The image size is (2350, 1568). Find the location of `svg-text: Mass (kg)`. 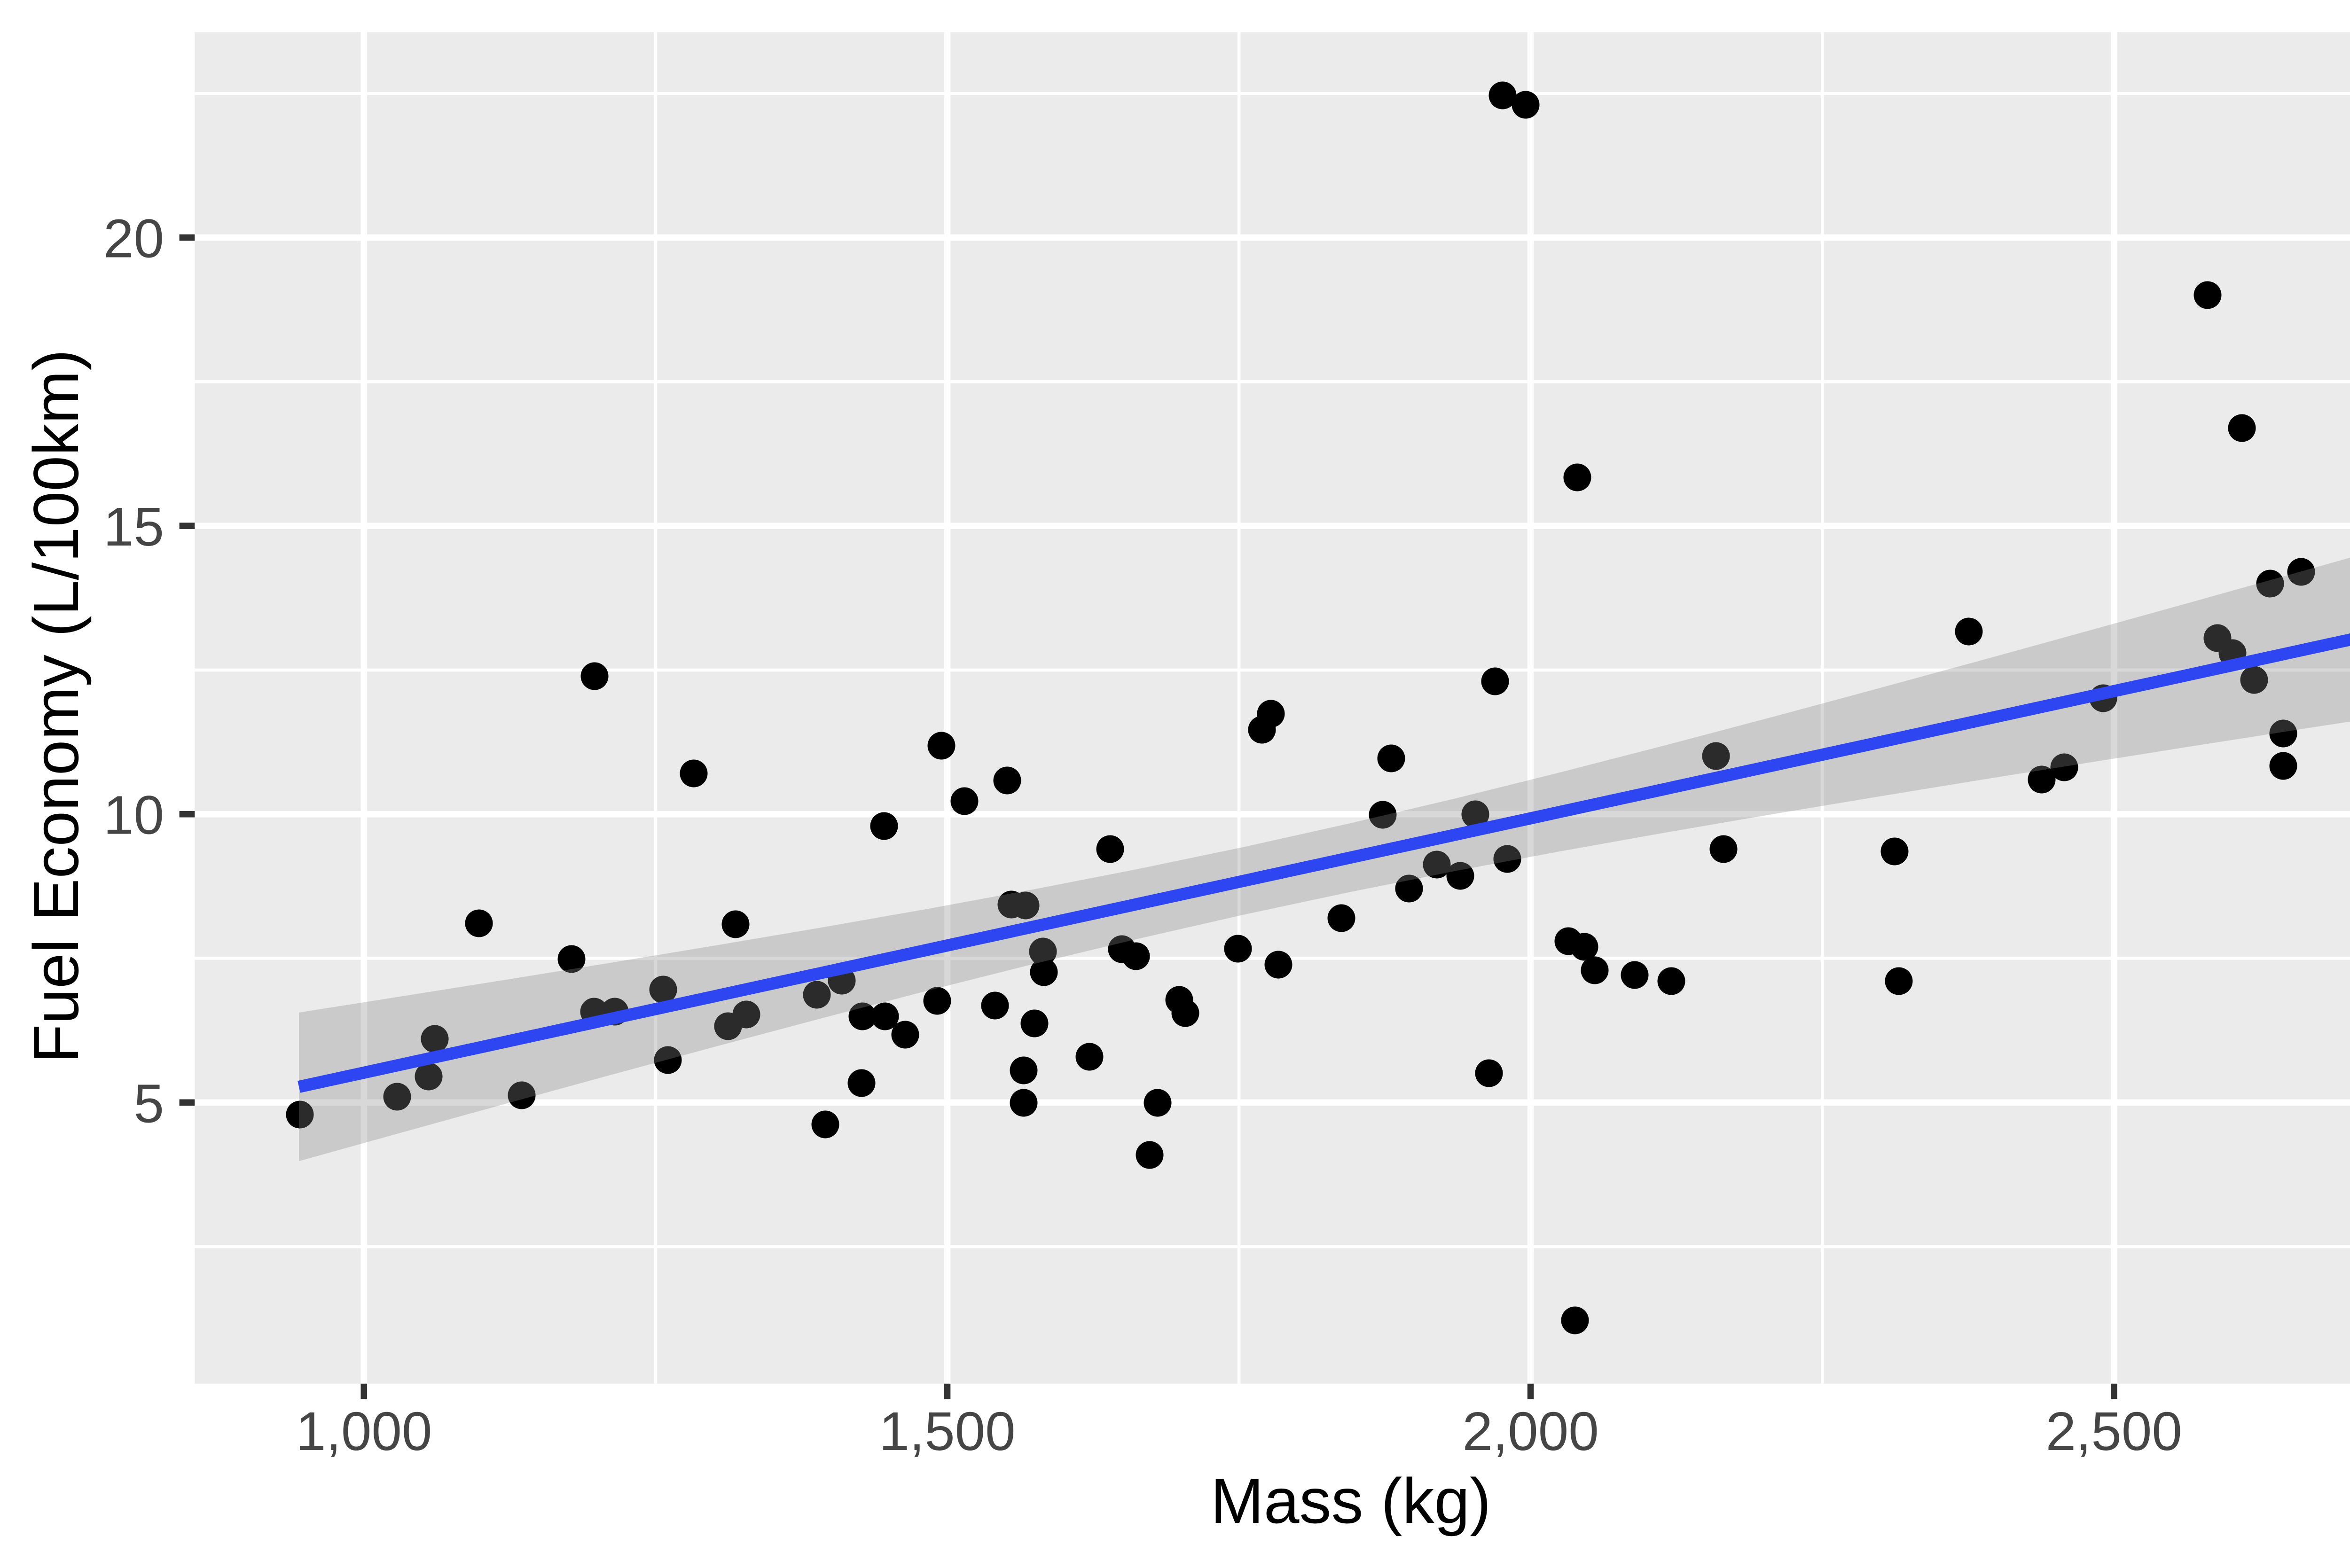

svg-text: Mass (kg) is located at coordinates (1351, 1501).